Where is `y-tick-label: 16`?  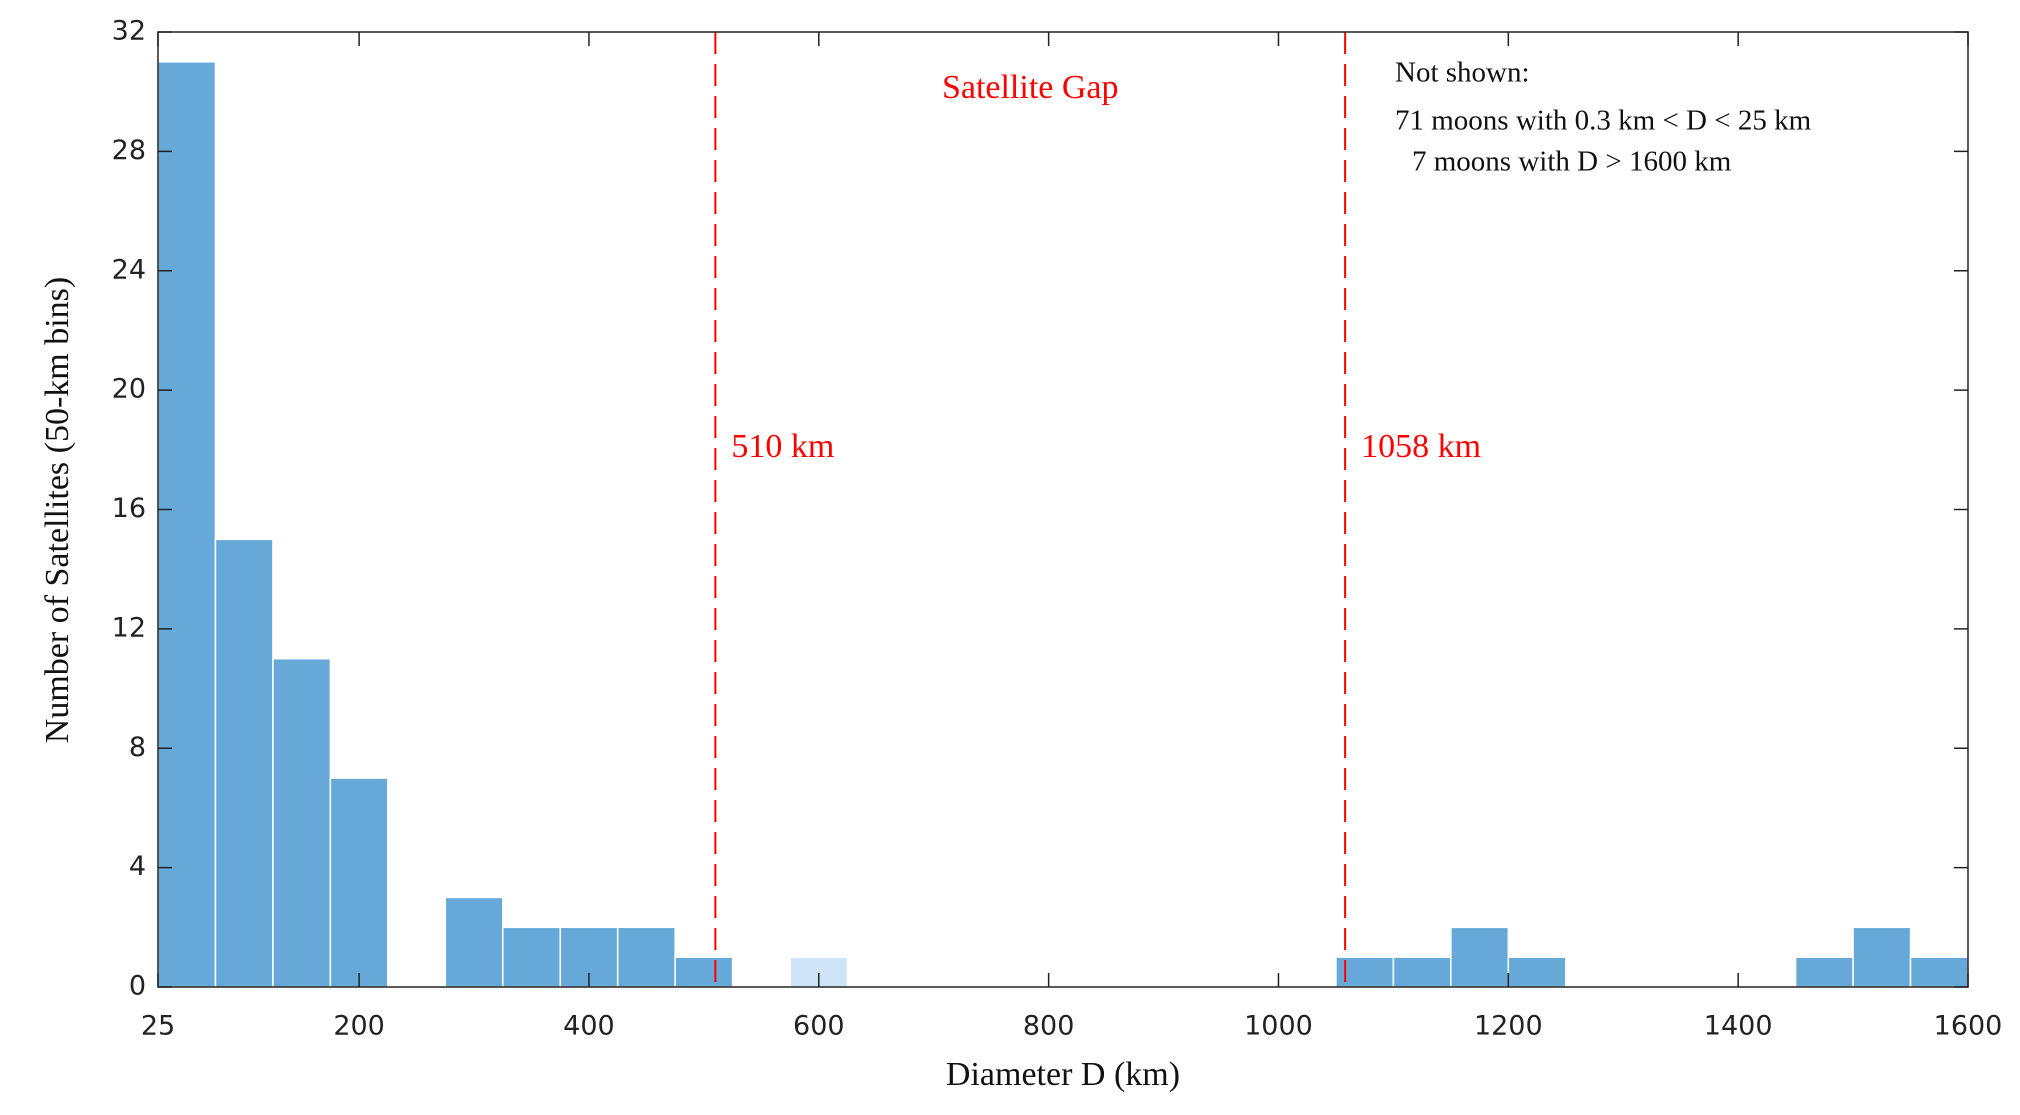
y-tick-label: 16 is located at coordinates (129, 508).